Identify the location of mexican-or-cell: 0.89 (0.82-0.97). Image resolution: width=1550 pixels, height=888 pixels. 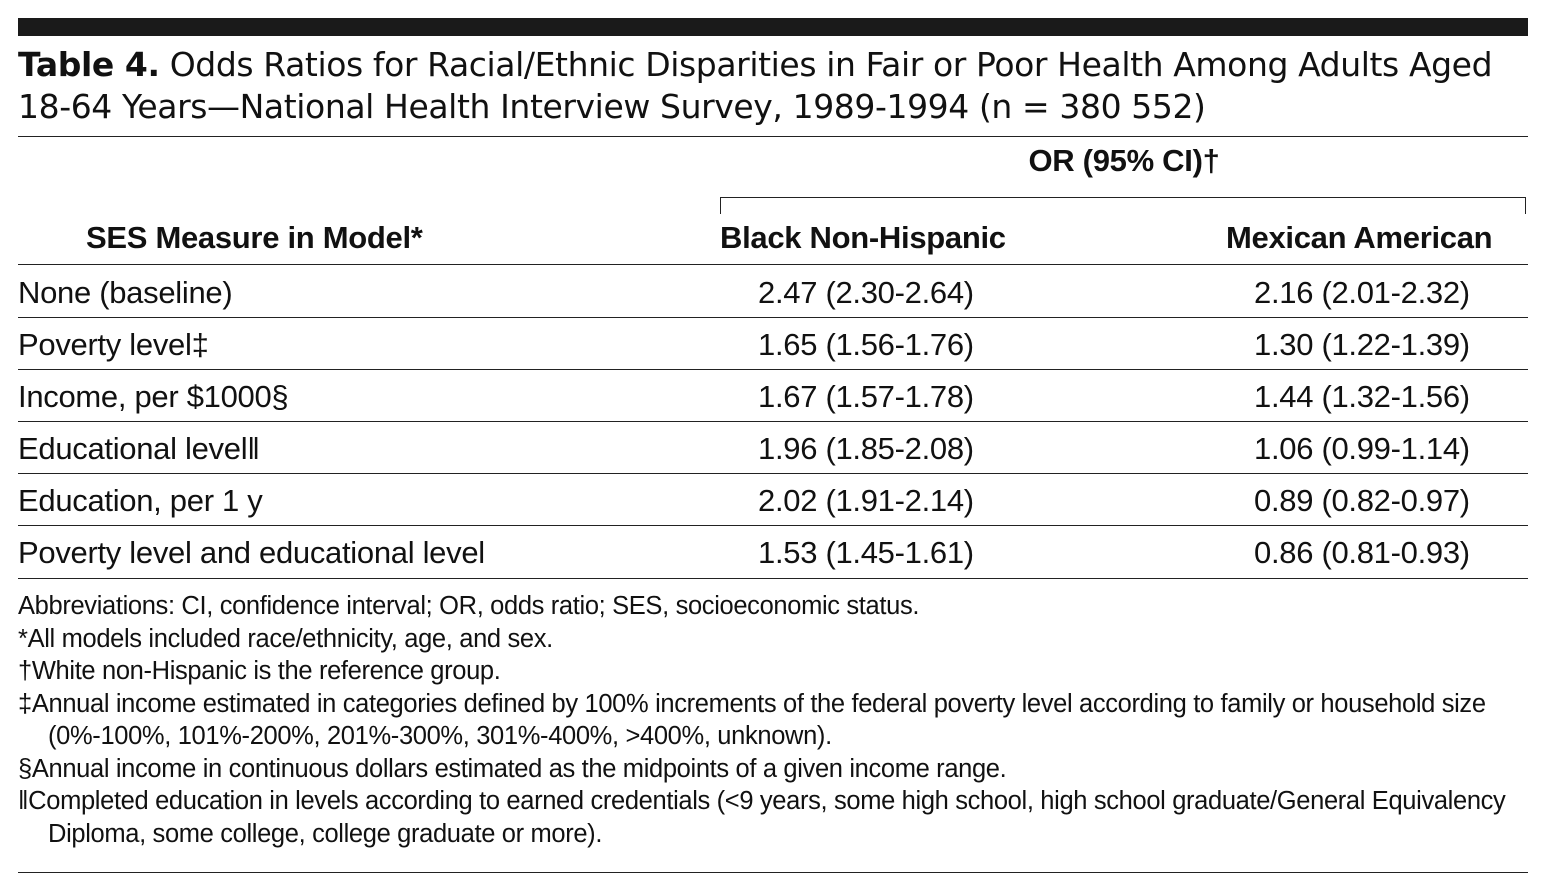
(1362, 500).